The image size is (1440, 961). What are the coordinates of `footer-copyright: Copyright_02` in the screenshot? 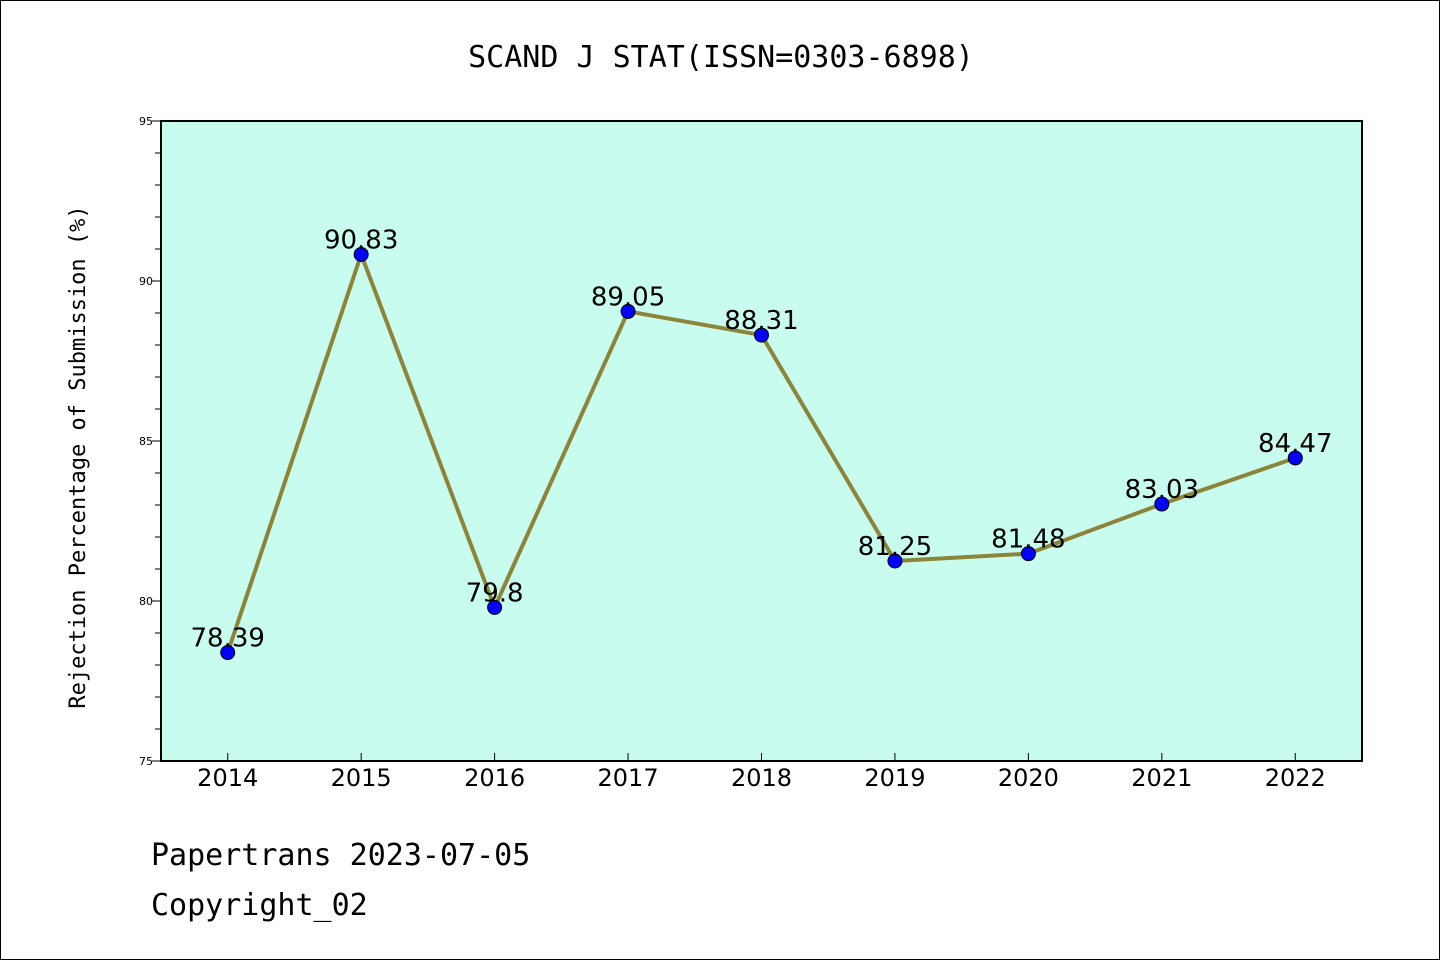 It's located at (259, 905).